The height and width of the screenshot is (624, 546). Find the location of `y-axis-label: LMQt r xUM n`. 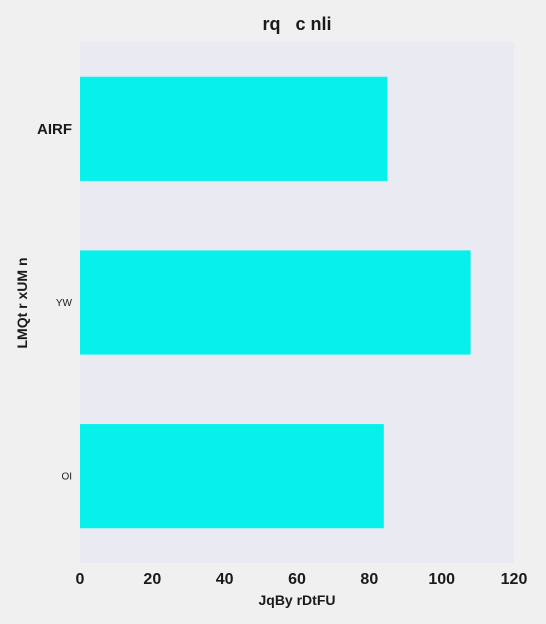

y-axis-label: LMQt r xUM n is located at coordinates (22, 303).